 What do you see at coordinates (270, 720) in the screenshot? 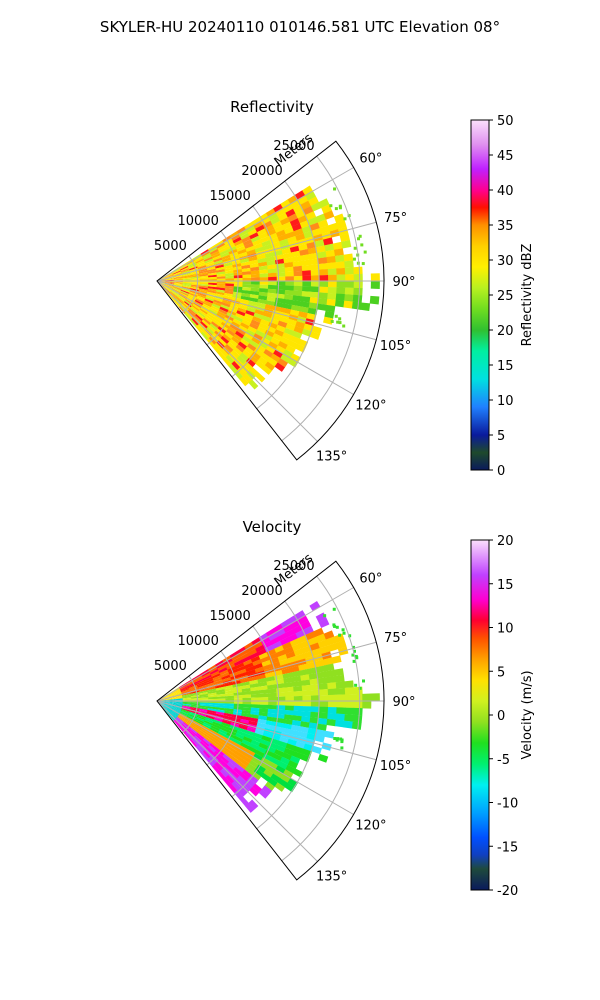
I see `velocity-sector-outline` at bounding box center [270, 720].